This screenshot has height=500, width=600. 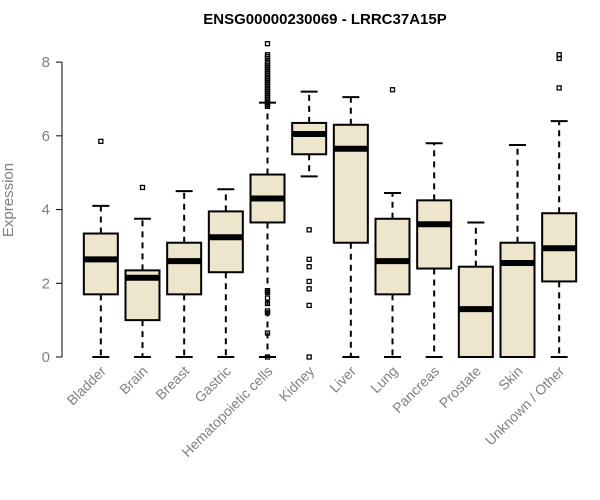 What do you see at coordinates (46, 136) in the screenshot?
I see `y-tick-label: 6` at bounding box center [46, 136].